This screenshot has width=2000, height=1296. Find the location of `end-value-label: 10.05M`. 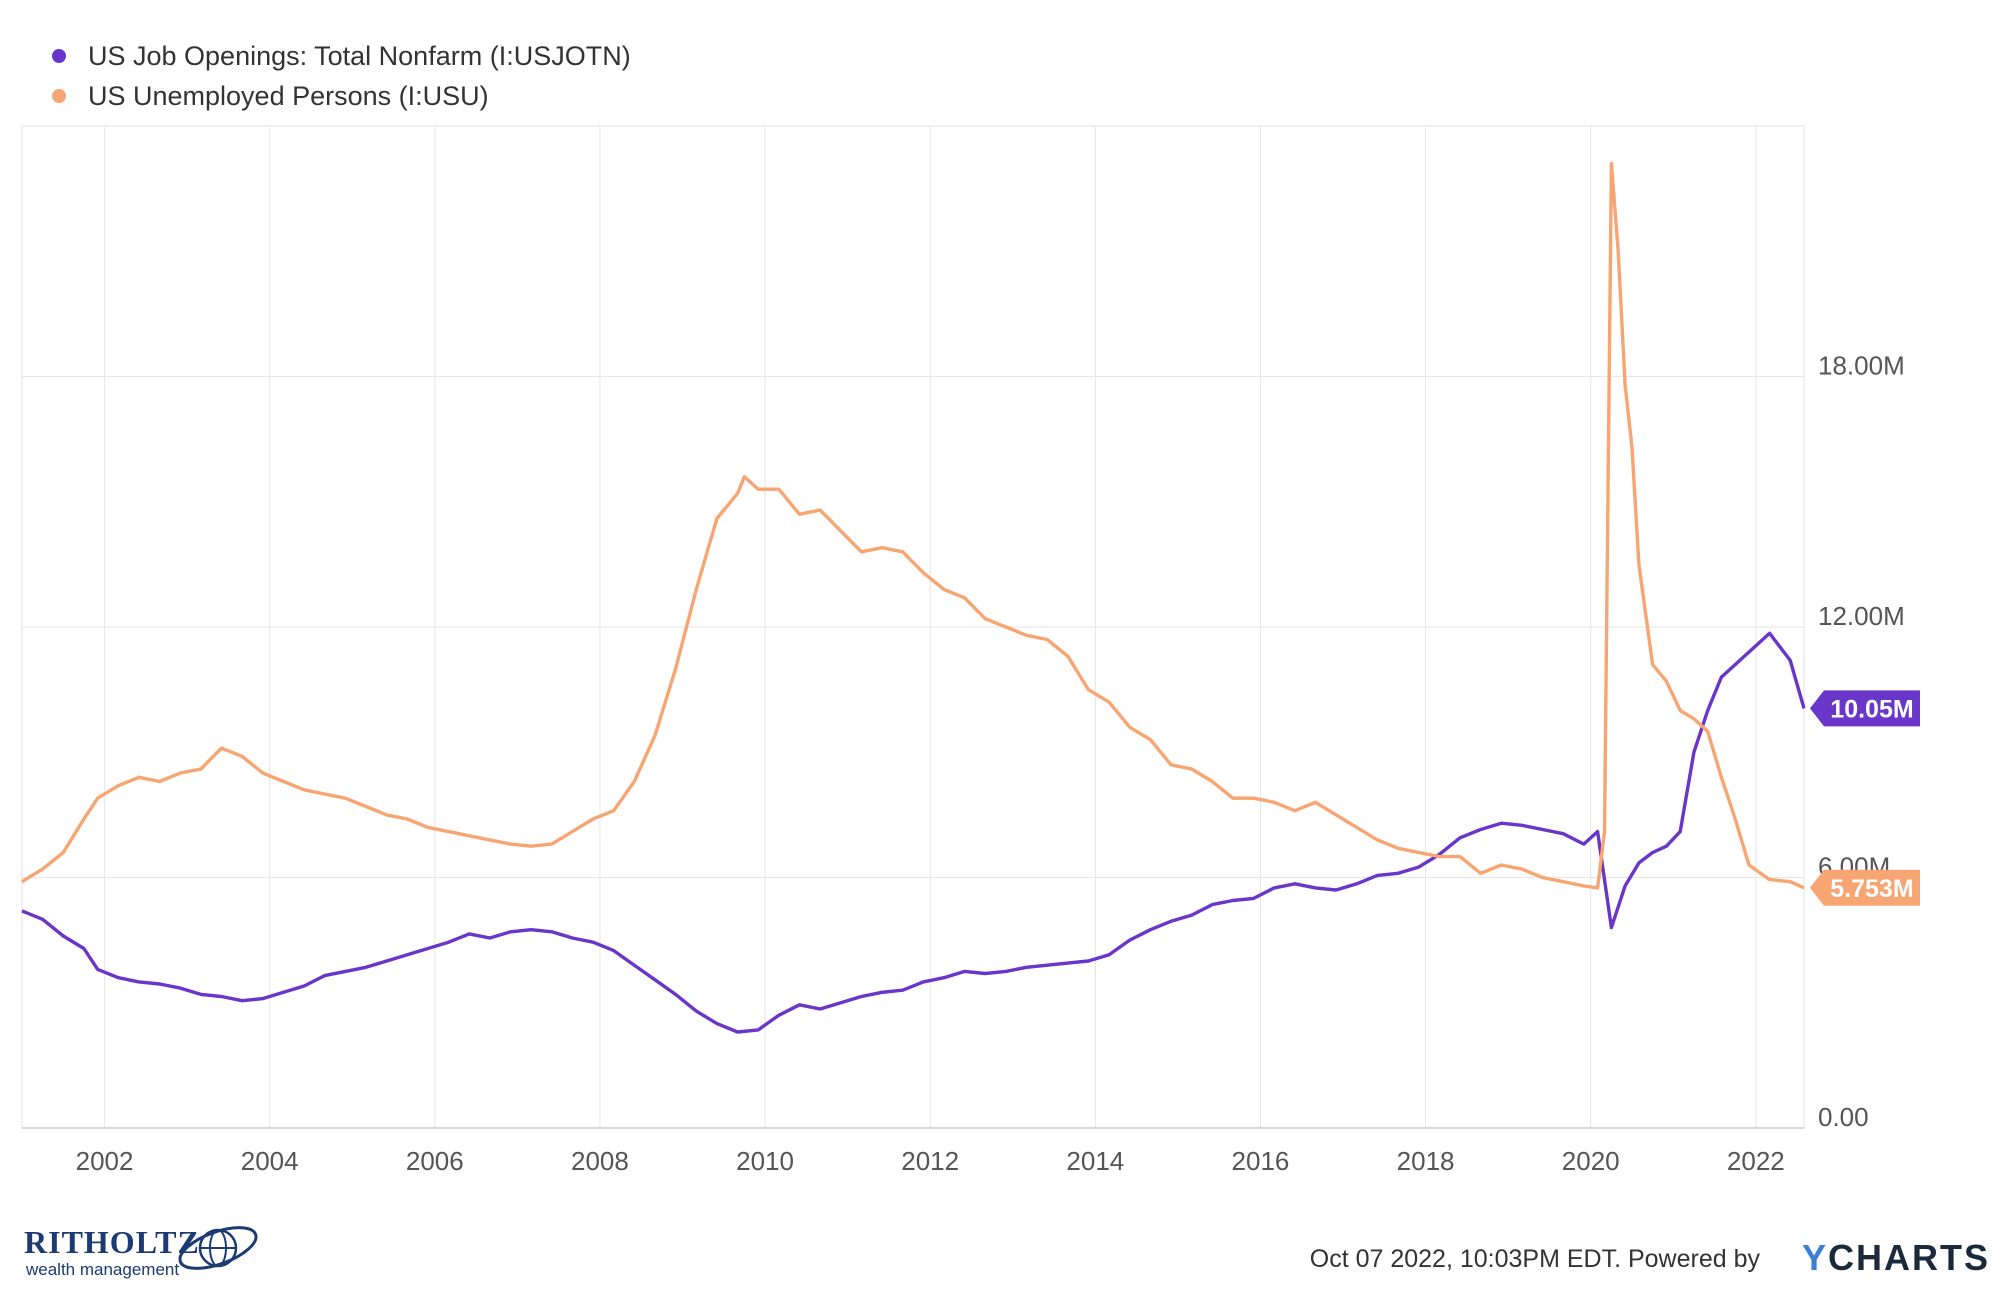

end-value-label: 10.05M is located at coordinates (1871, 709).